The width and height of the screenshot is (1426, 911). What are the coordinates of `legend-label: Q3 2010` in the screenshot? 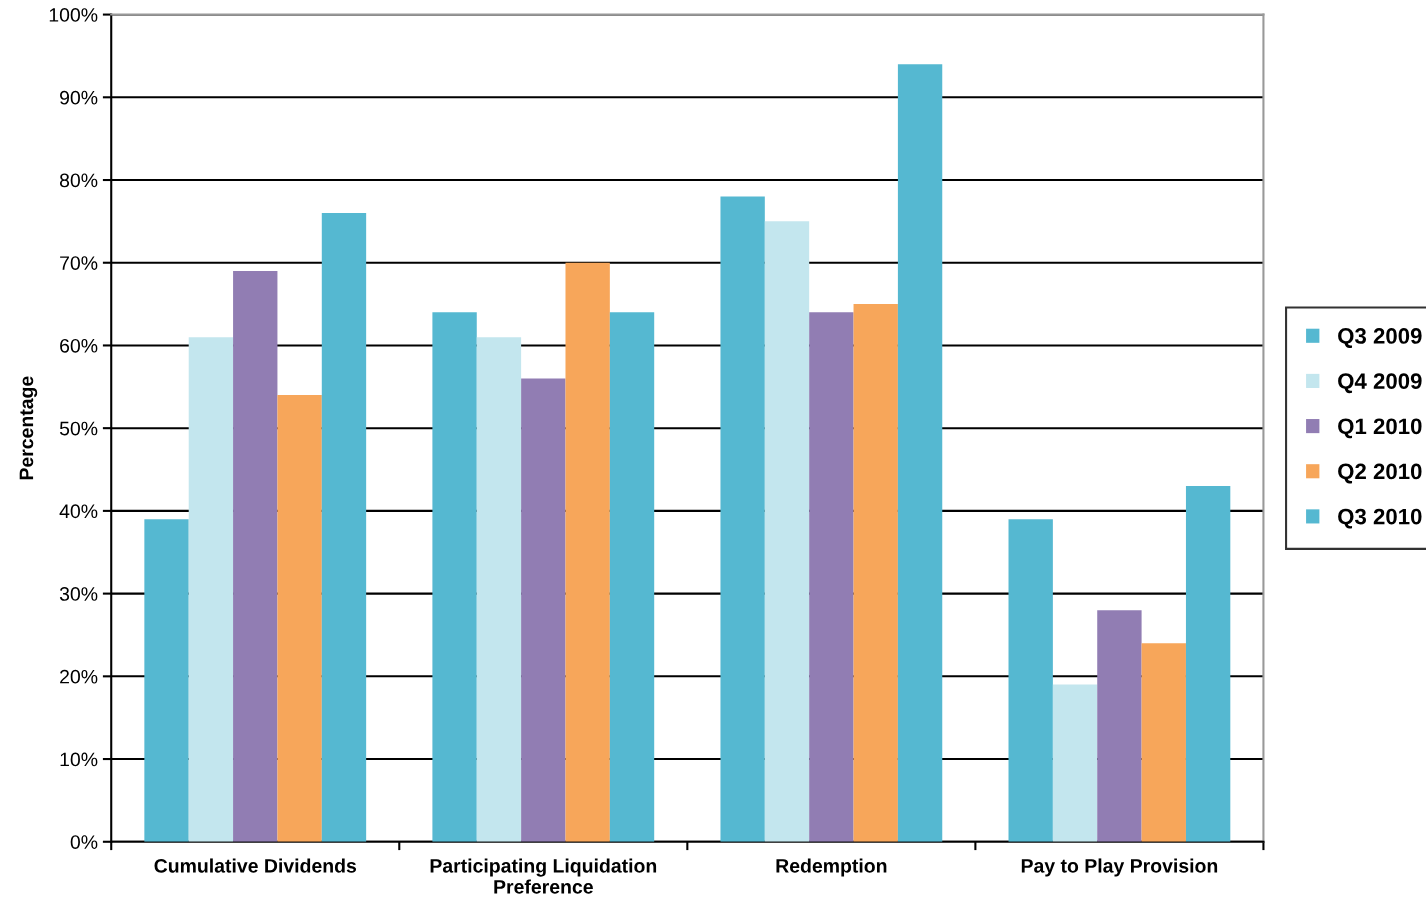 It's located at (1380, 518).